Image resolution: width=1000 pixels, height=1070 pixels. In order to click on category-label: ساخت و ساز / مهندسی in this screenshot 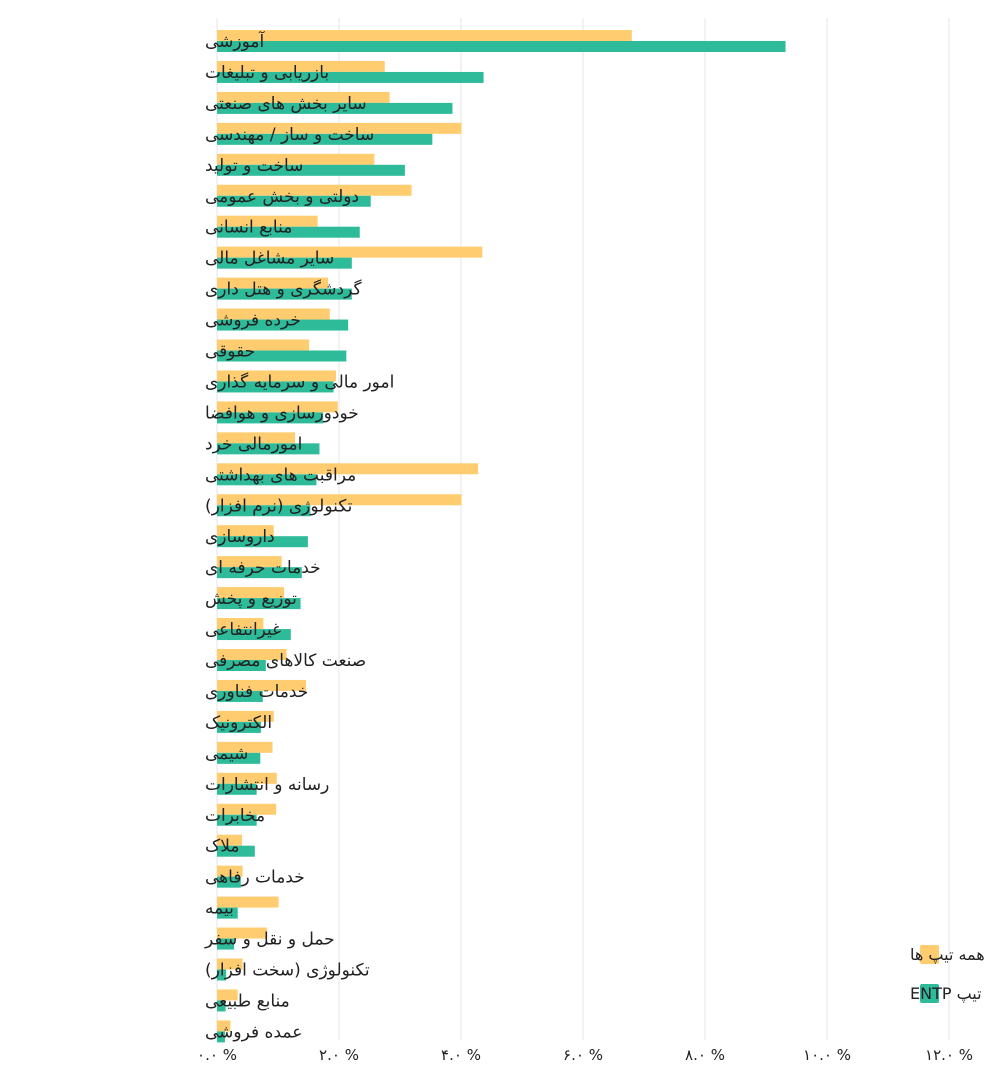, I will do `click(289, 135)`.